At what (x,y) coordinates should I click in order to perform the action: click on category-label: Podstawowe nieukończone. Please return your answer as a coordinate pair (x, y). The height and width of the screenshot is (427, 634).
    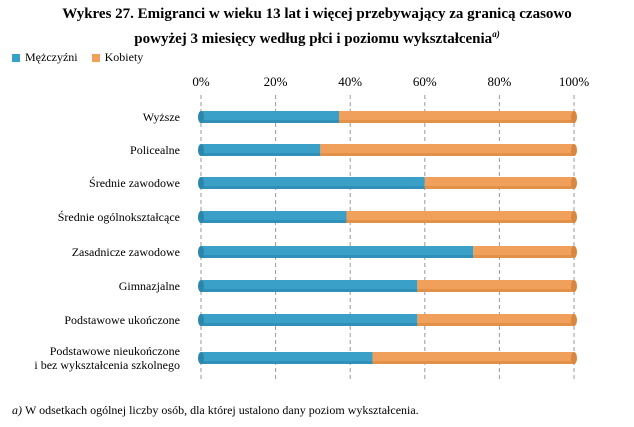
    Looking at the image, I should click on (115, 351).